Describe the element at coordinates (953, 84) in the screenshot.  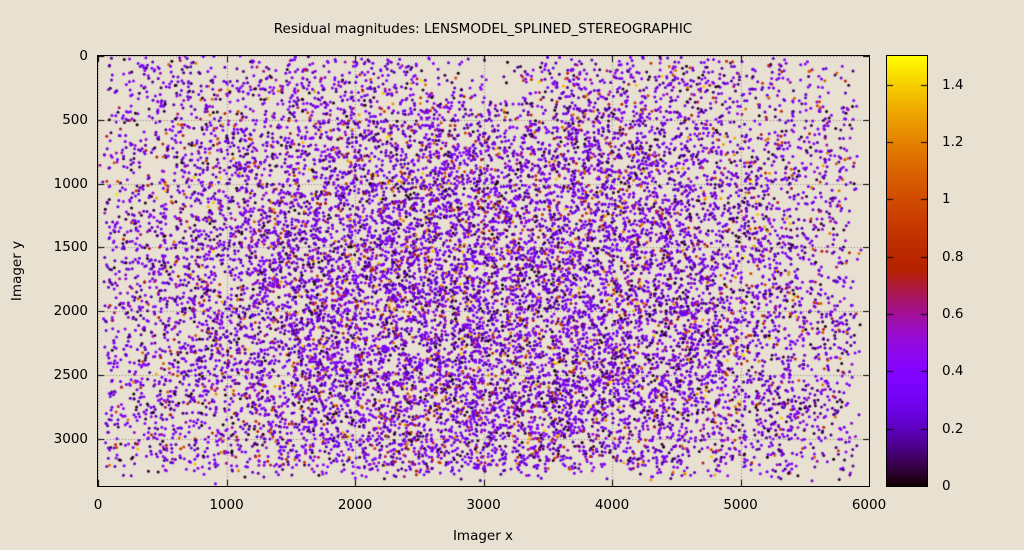
I see `colorbar-tick-label: 1.4` at that location.